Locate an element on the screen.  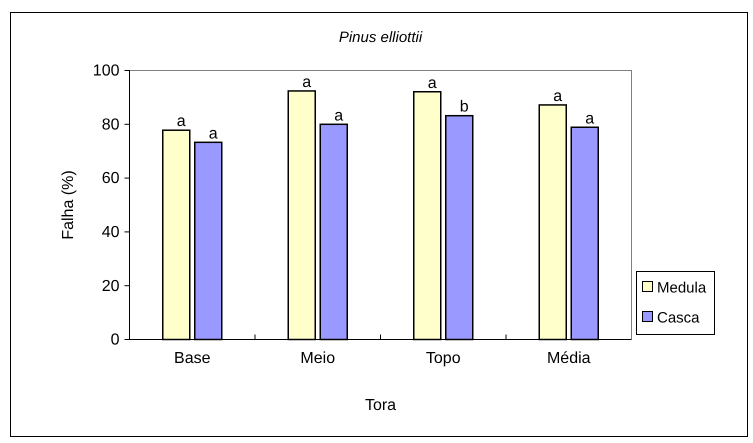
legend-label: Casca is located at coordinates (678, 318).